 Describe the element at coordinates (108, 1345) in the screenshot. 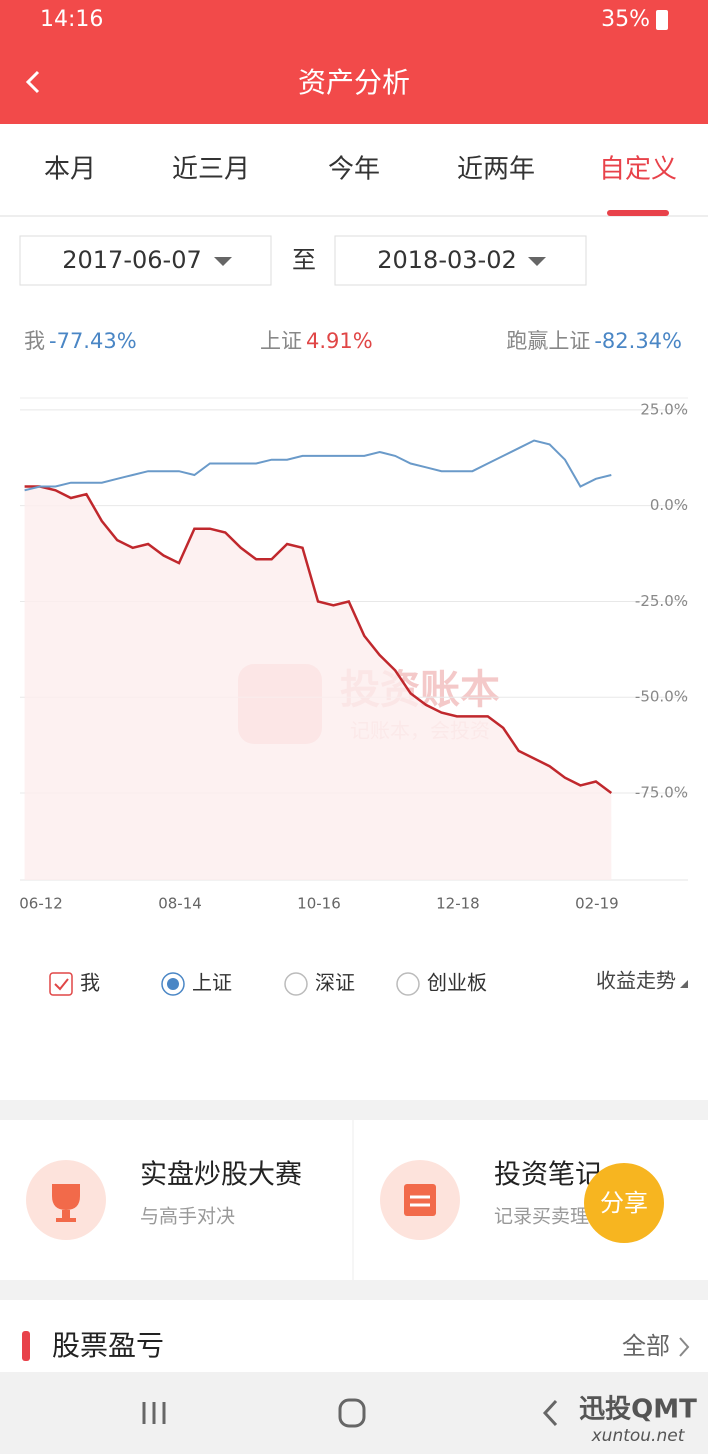

I see `section-title: 股票盈亏` at that location.